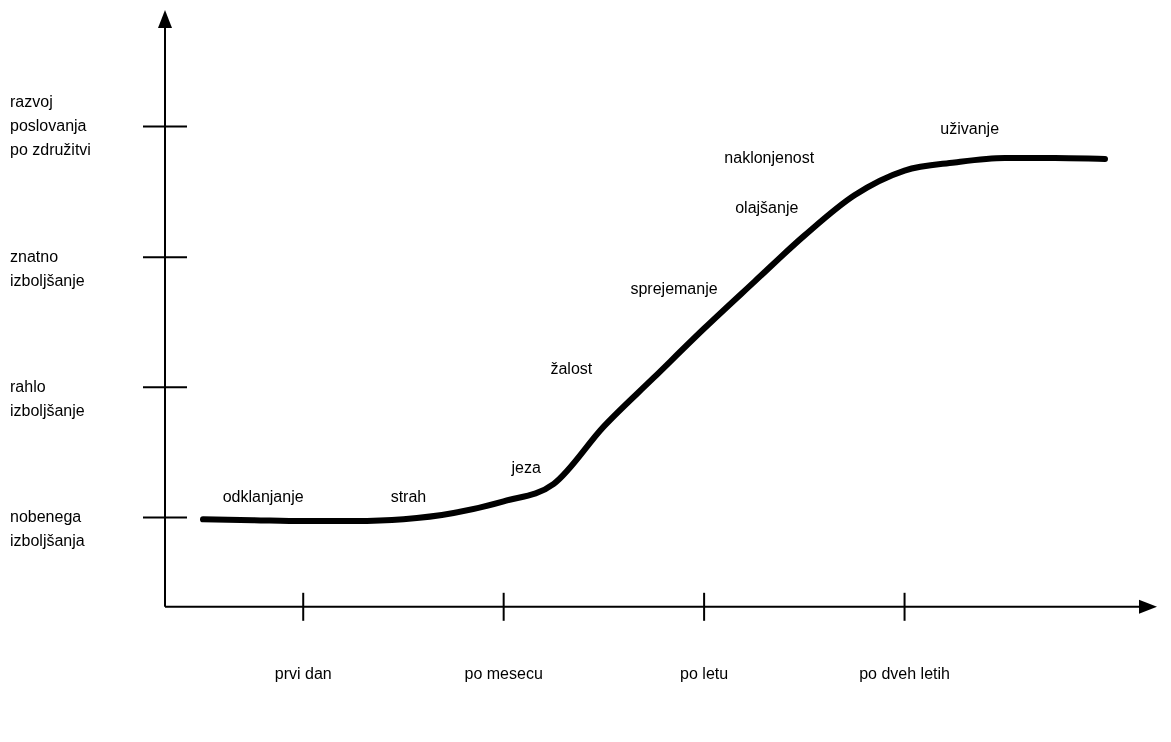 The width and height of the screenshot is (1171, 742). I want to click on x-tick-label: po dveh letih, so click(904, 673).